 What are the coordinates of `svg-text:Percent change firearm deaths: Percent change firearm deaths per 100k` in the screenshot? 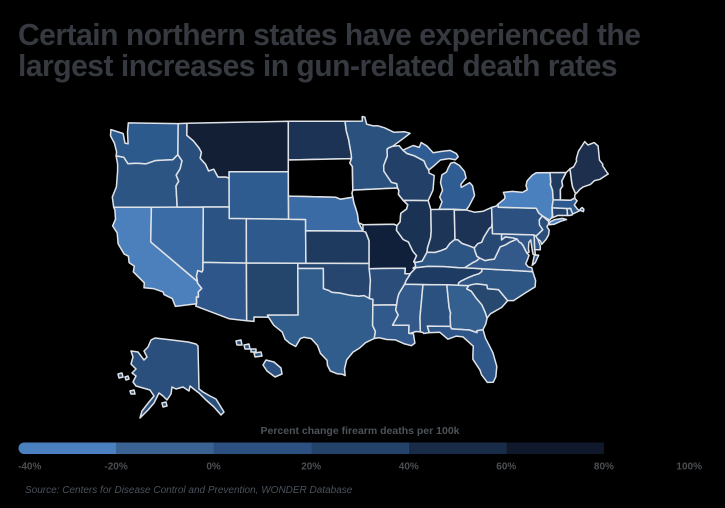 It's located at (359, 431).